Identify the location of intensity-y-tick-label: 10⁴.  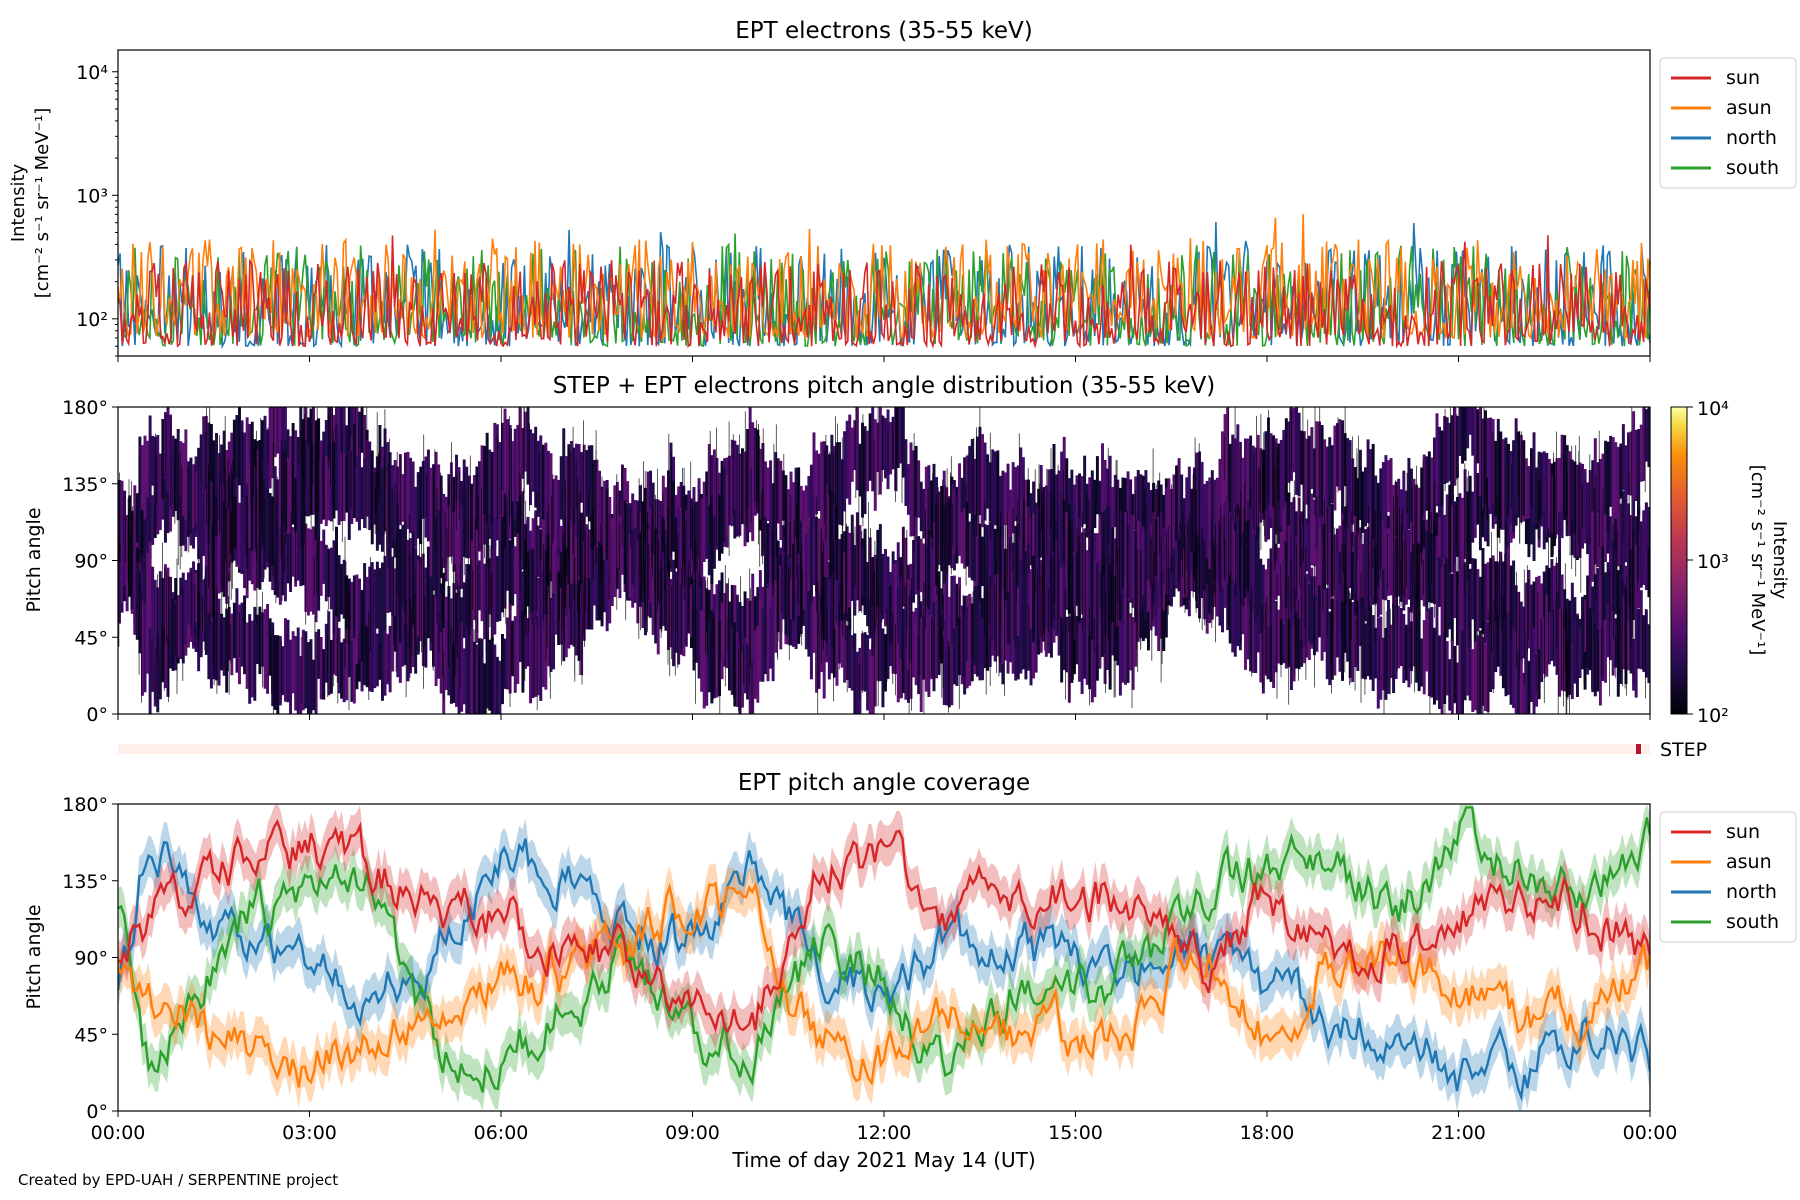
(92, 73).